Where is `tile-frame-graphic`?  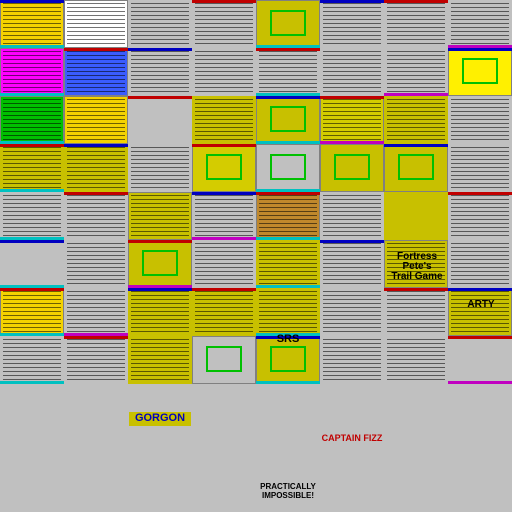 tile-frame-graphic is located at coordinates (160, 263).